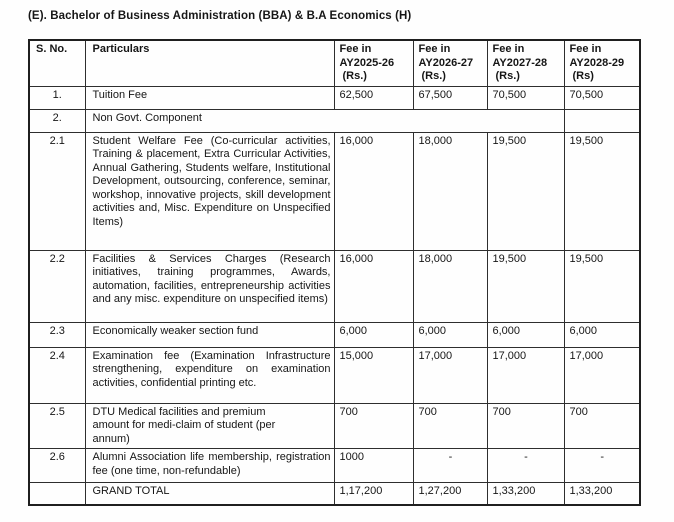 This screenshot has height=522, width=674. I want to click on cell-fee-ay2026-27: -, so click(450, 465).